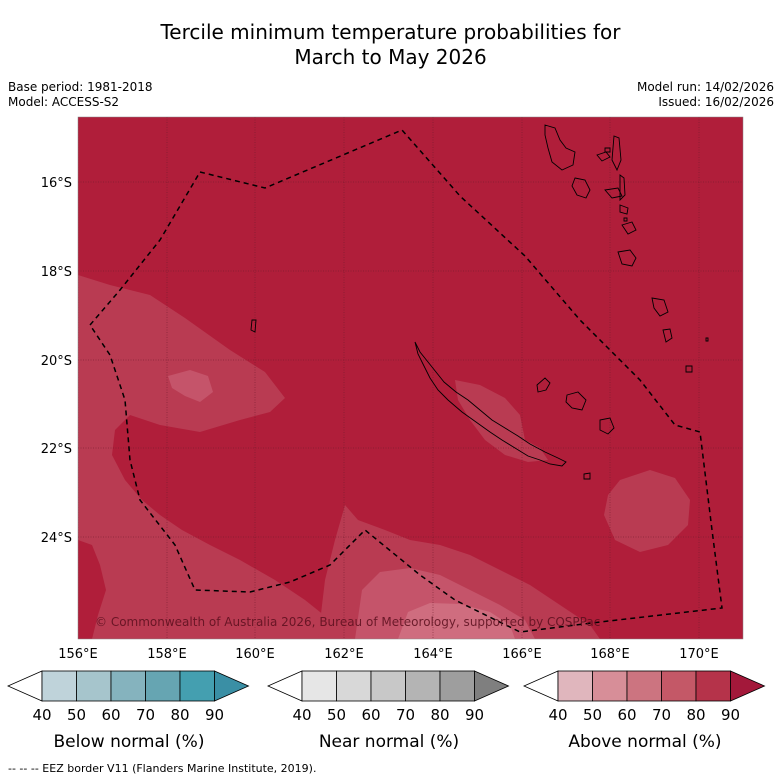  I want to click on model-name: Model: ACCESS-S2, so click(64, 102).